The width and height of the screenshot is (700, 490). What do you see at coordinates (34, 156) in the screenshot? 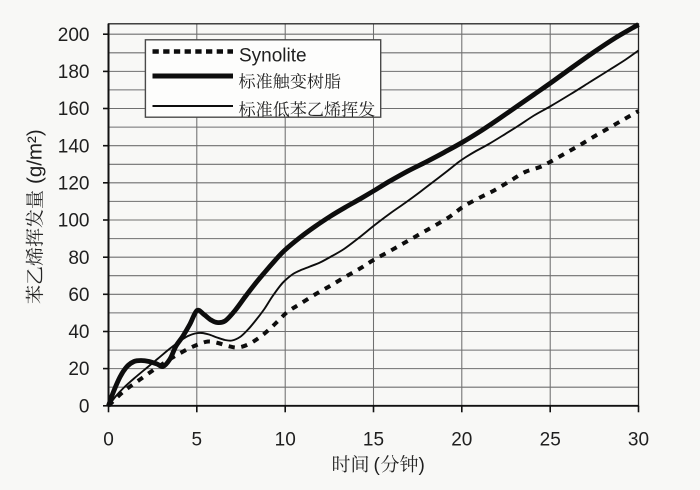
I see `svg-text: (g/m²)` at bounding box center [34, 156].